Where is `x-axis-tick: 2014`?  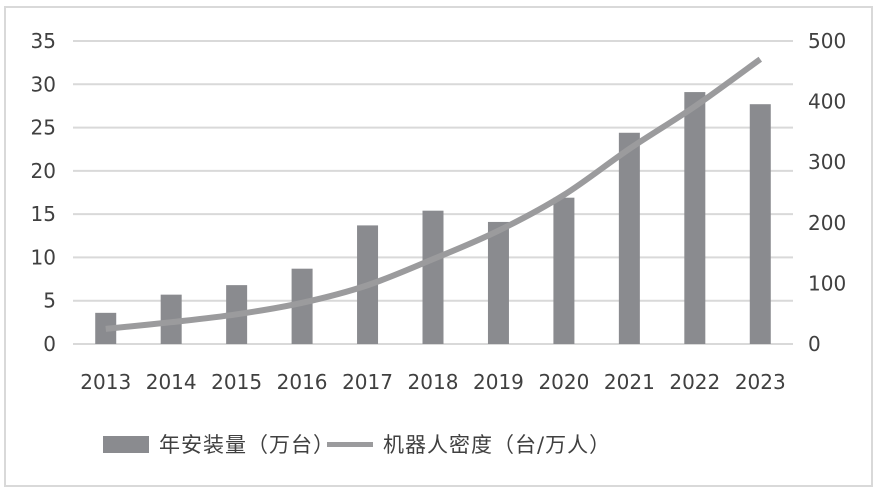
x-axis-tick: 2014 is located at coordinates (171, 382).